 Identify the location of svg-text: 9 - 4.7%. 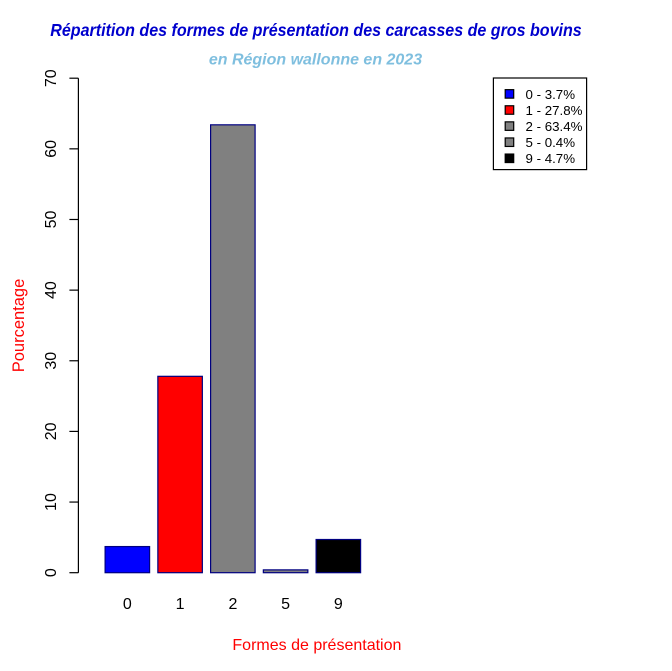
(551, 158).